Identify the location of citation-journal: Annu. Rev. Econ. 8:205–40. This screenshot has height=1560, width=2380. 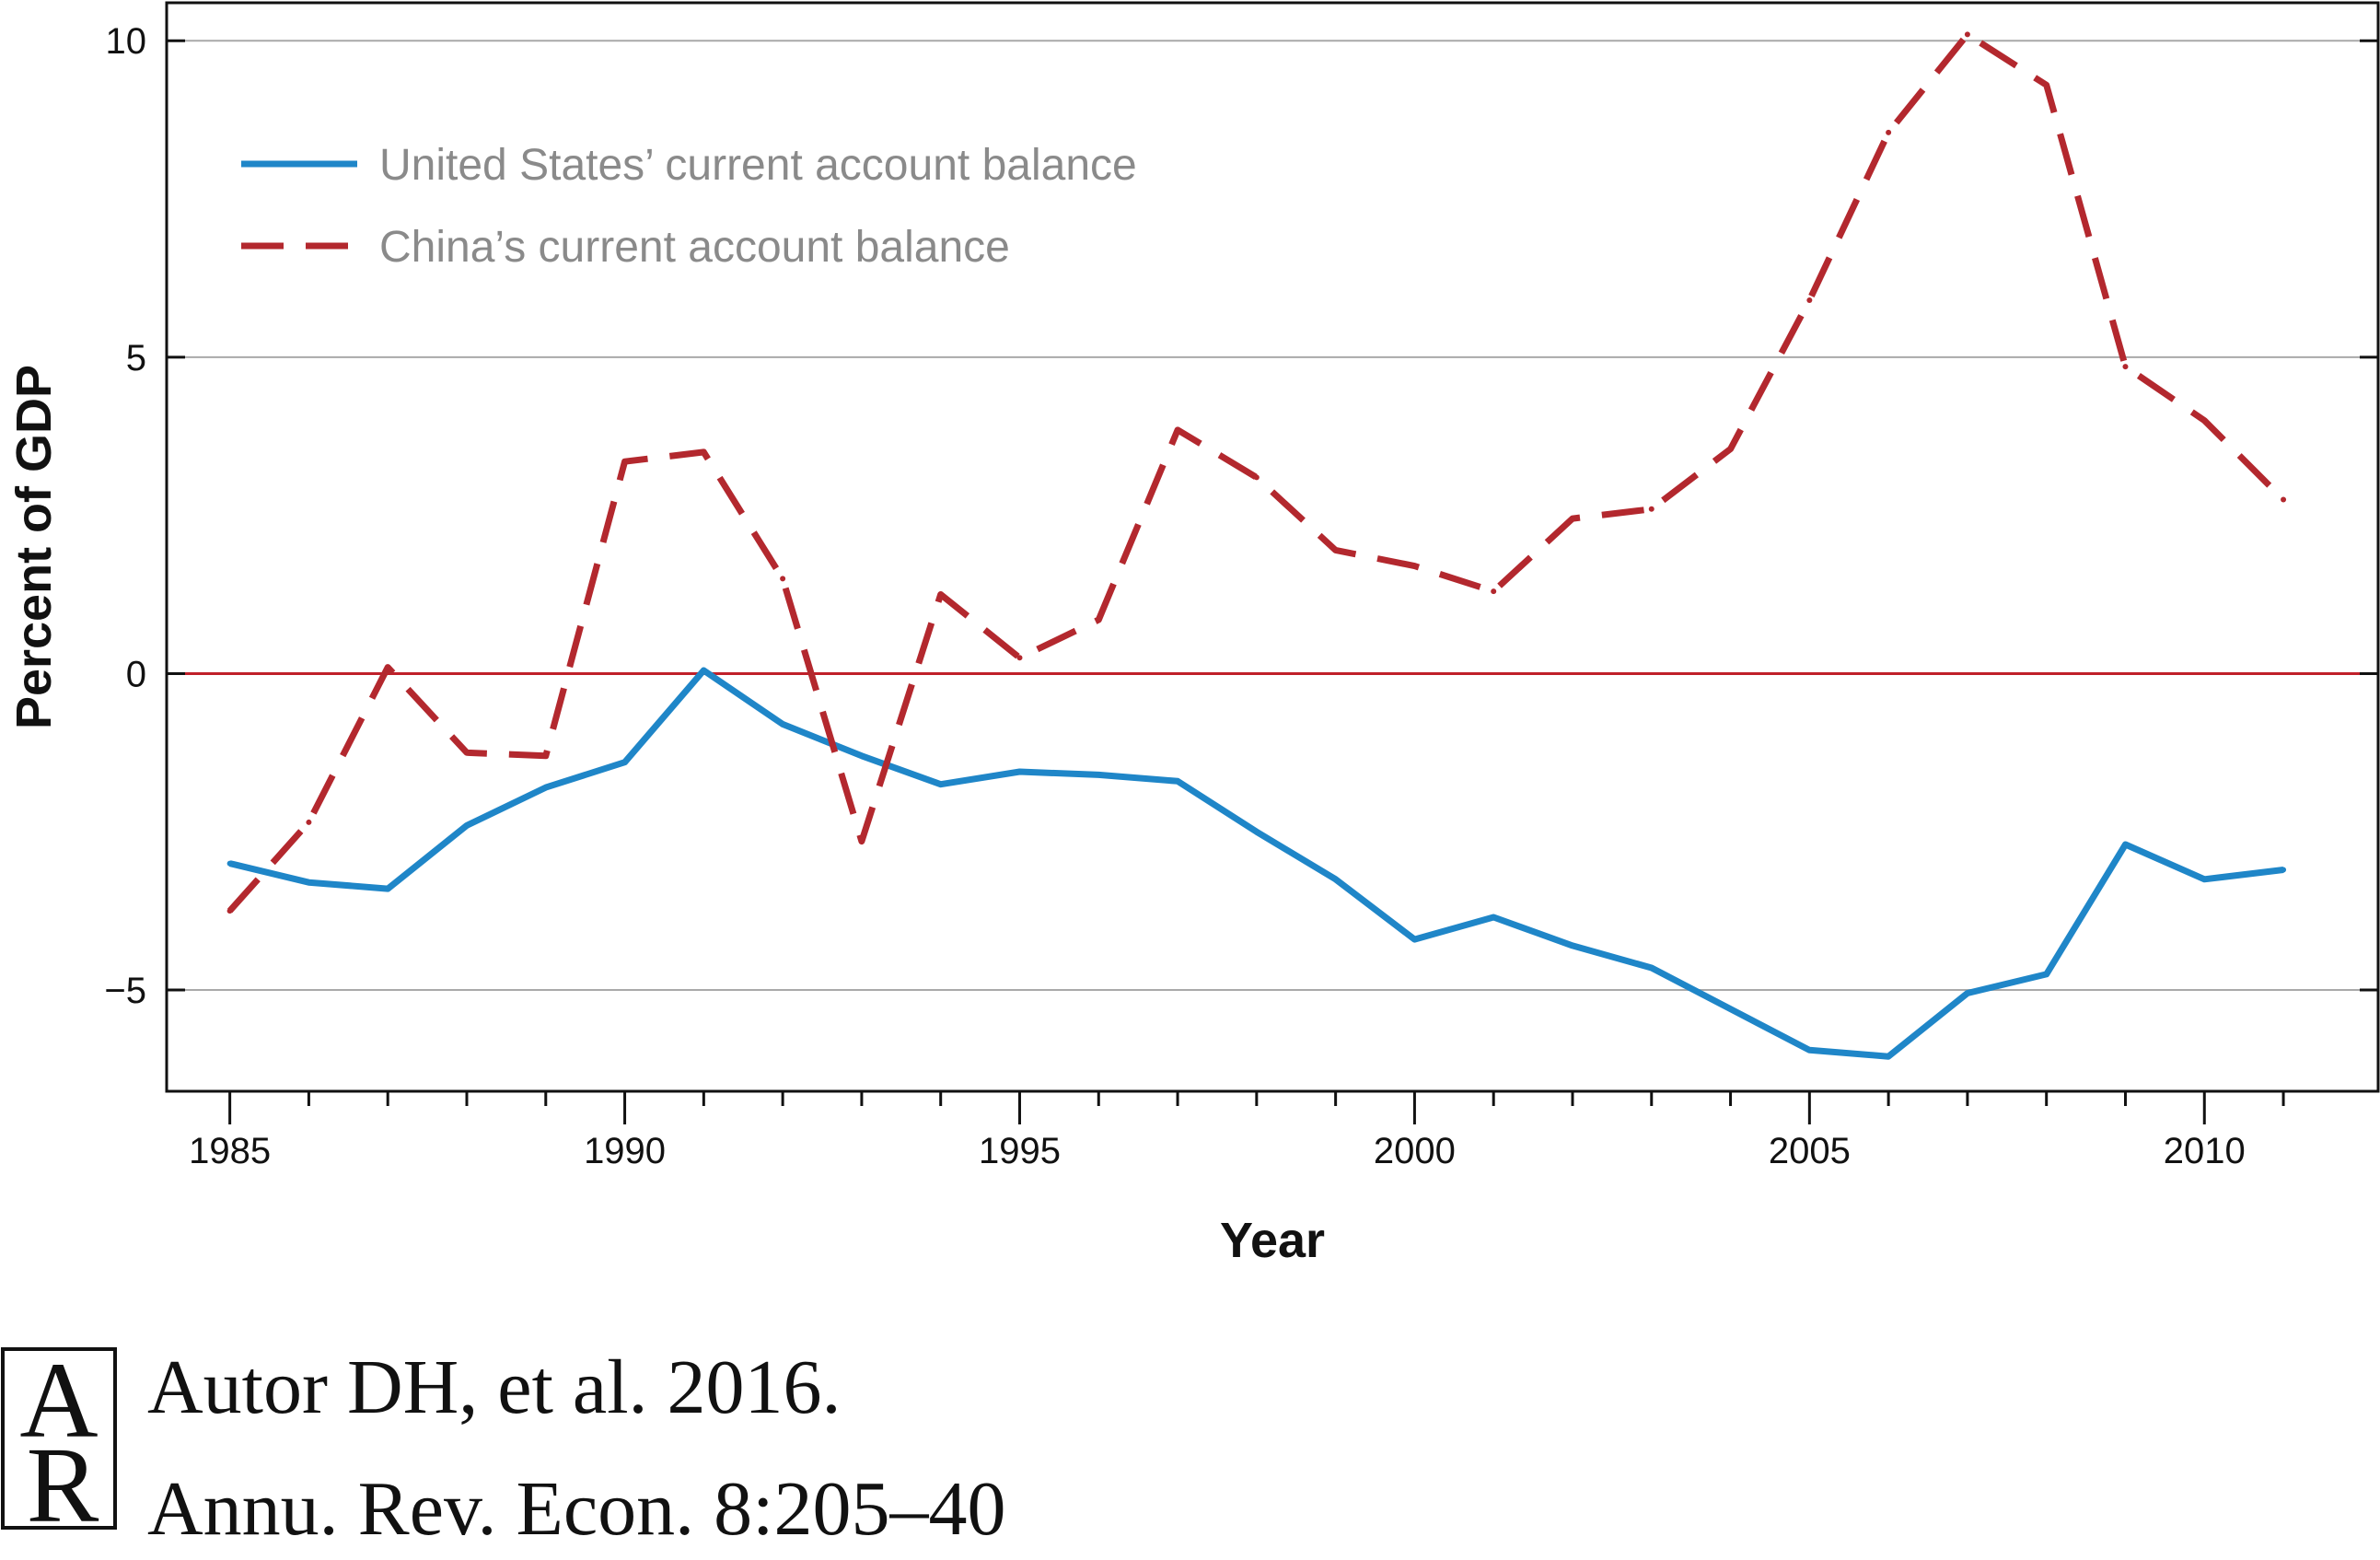
(576, 1509).